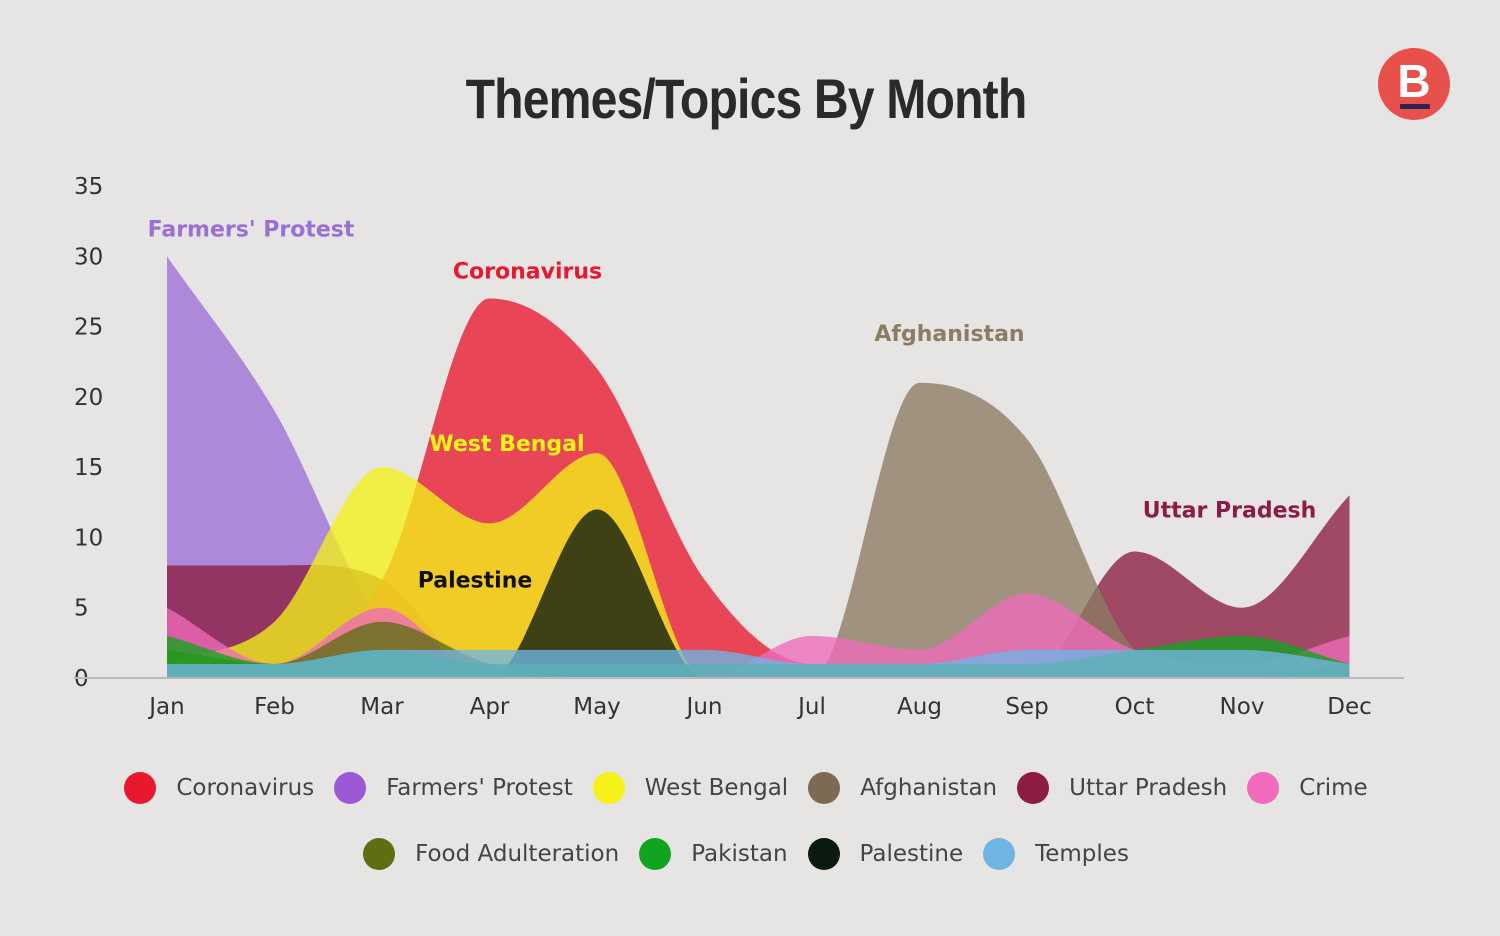 The image size is (1500, 936). What do you see at coordinates (1230, 510) in the screenshot?
I see `callout-uttar-pradesh: Uttar Pradesh` at bounding box center [1230, 510].